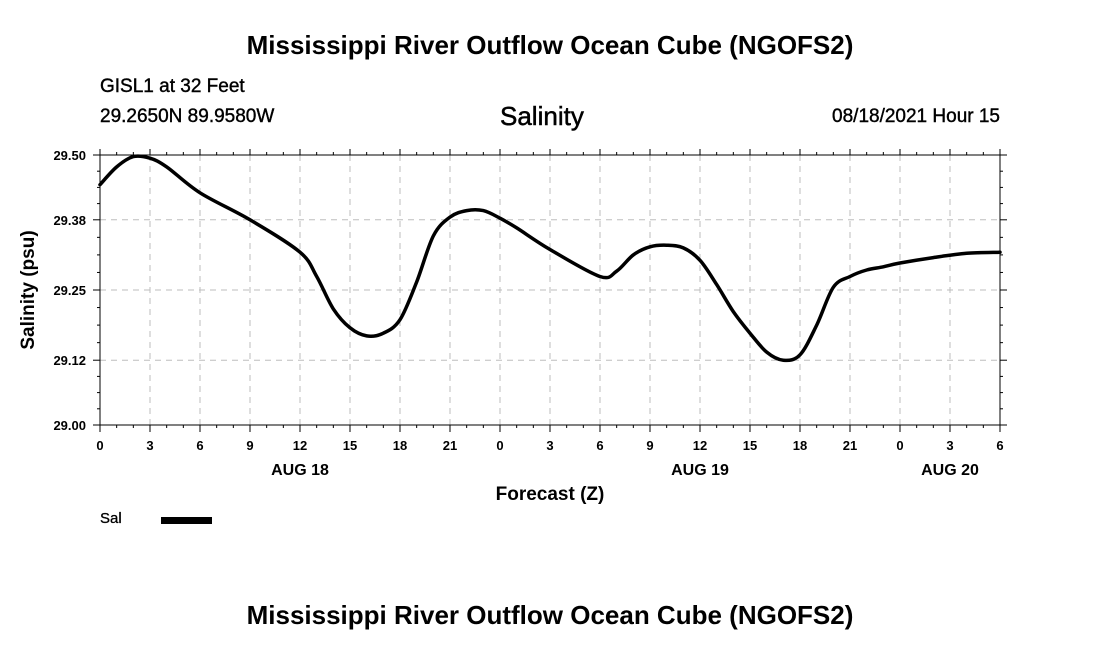  Describe the element at coordinates (28, 289) in the screenshot. I see `y-axis-title: Salinity (psu)` at that location.